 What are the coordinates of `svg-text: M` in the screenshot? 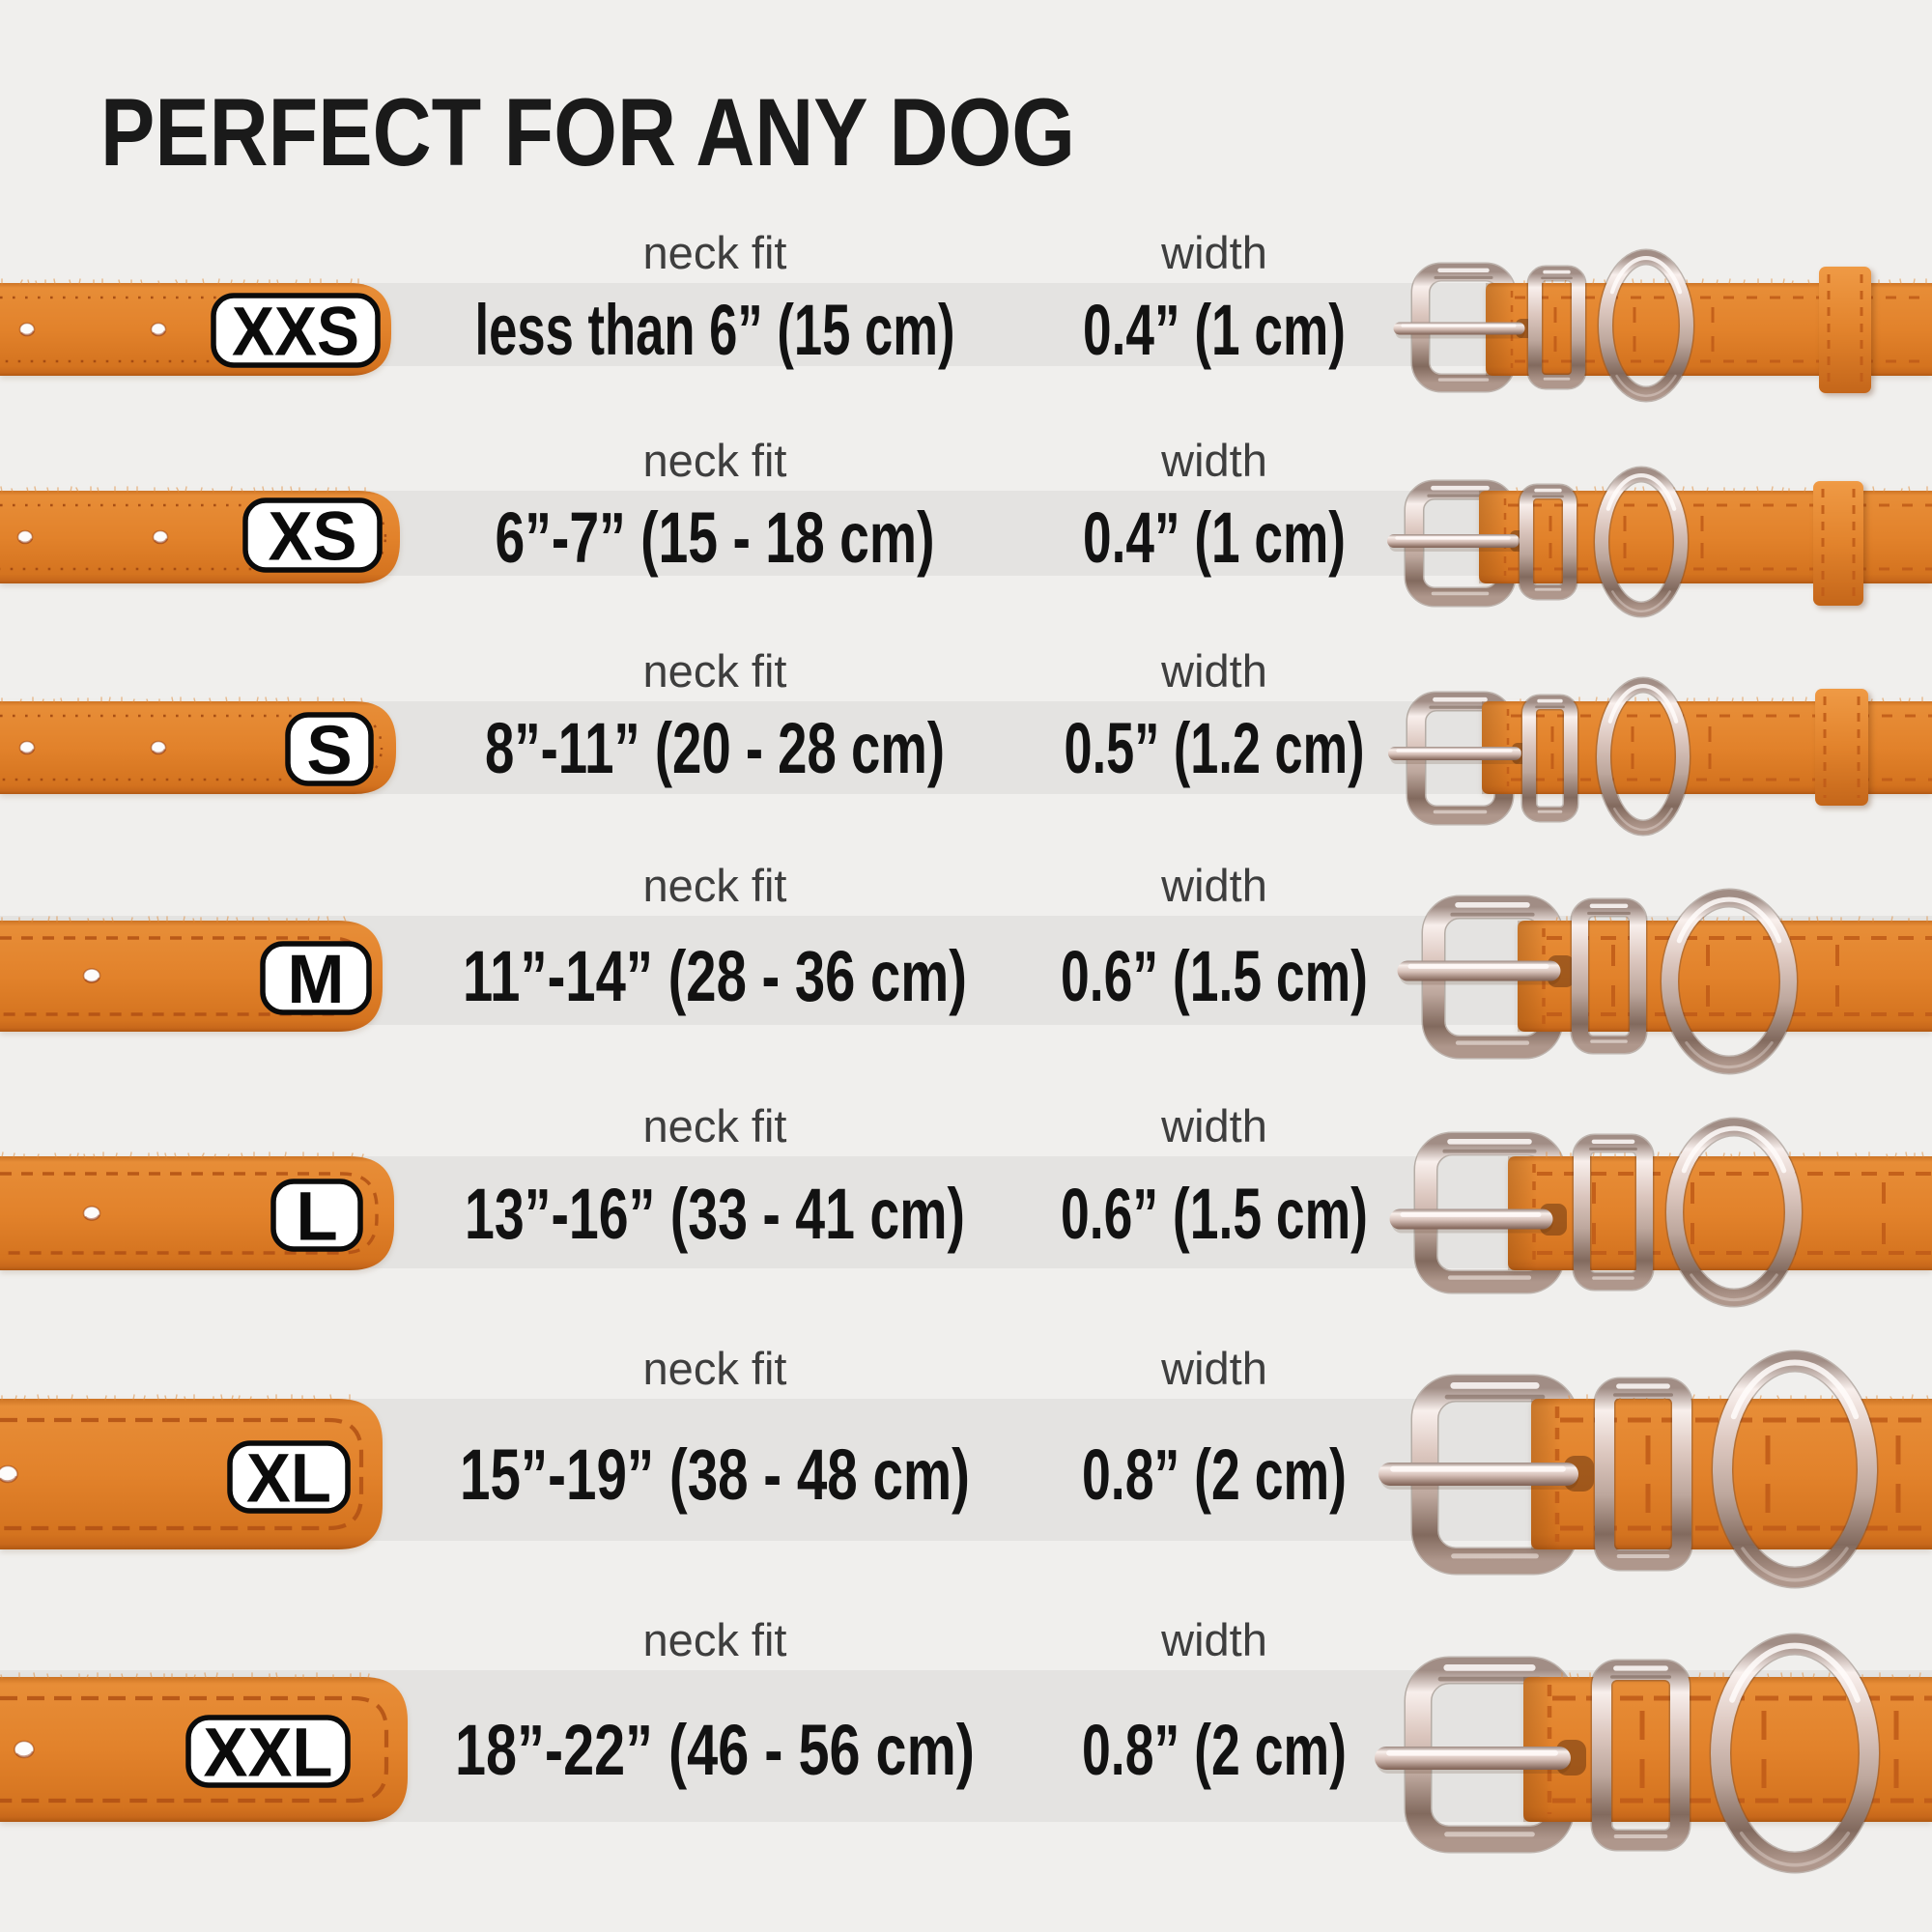 It's located at (315, 980).